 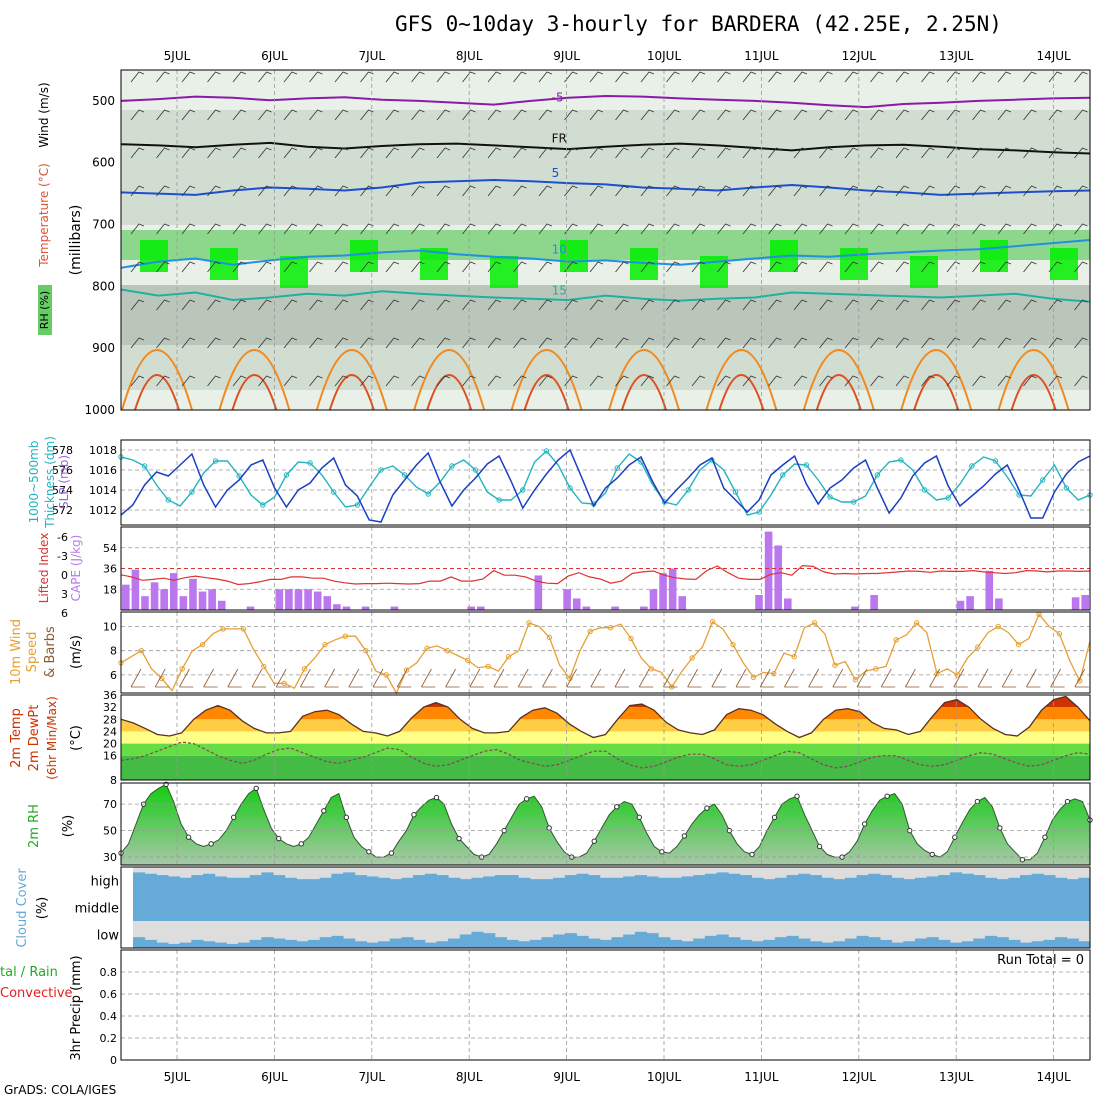 I want to click on pressure-tick: 1000, so click(x=99, y=410).